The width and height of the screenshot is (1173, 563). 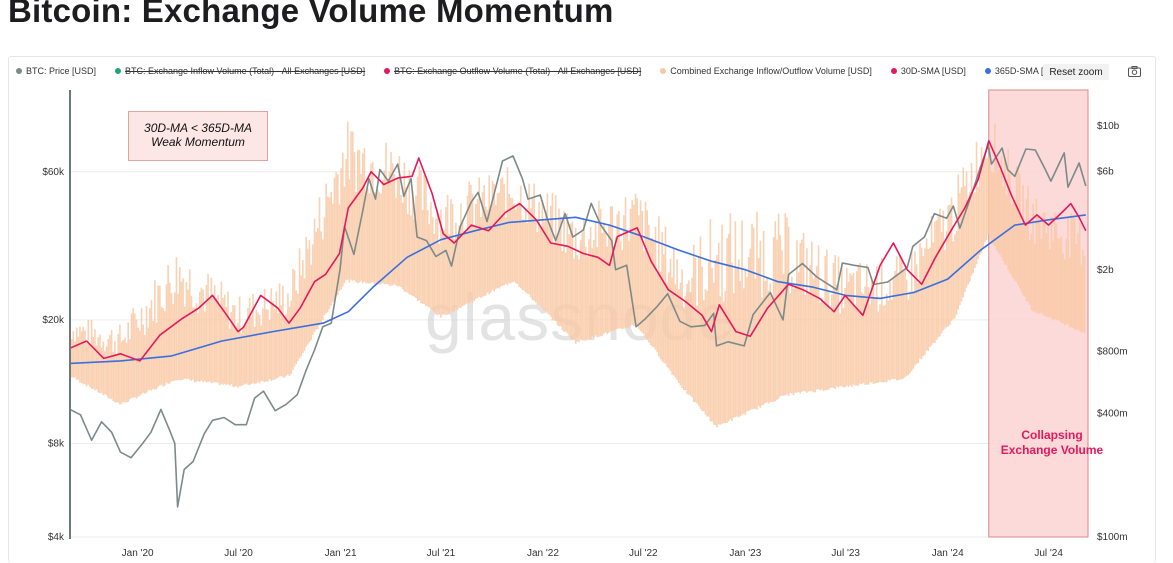 I want to click on x-tick-7: Jul '23, so click(x=845, y=553).